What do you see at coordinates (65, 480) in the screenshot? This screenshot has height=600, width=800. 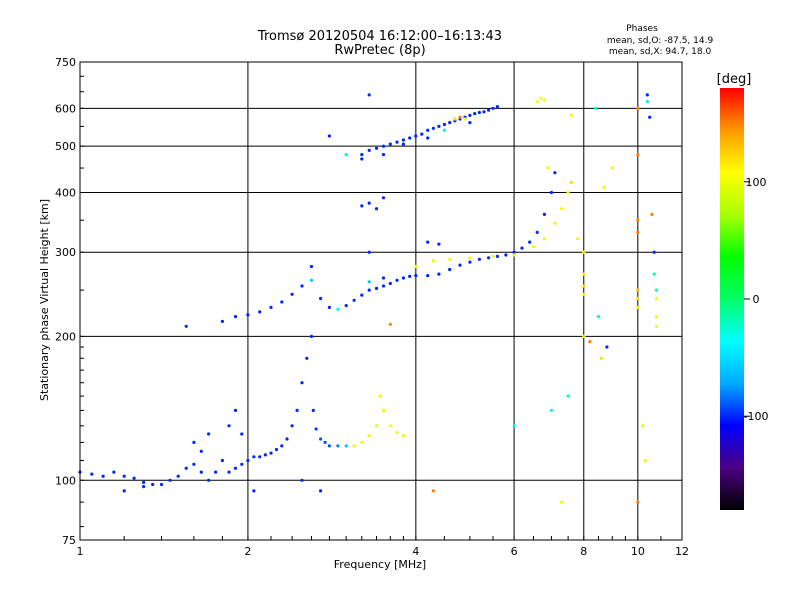 I see `y-tick-label: 100` at bounding box center [65, 480].